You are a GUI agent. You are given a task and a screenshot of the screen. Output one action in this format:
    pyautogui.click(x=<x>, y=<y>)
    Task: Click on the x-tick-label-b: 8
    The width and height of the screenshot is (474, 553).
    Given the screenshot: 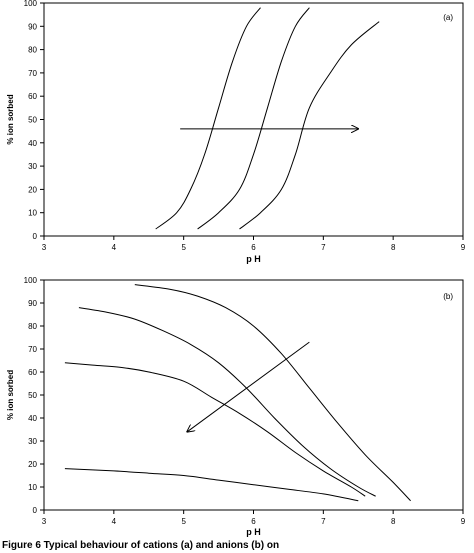 What is the action you would take?
    pyautogui.click(x=393, y=521)
    